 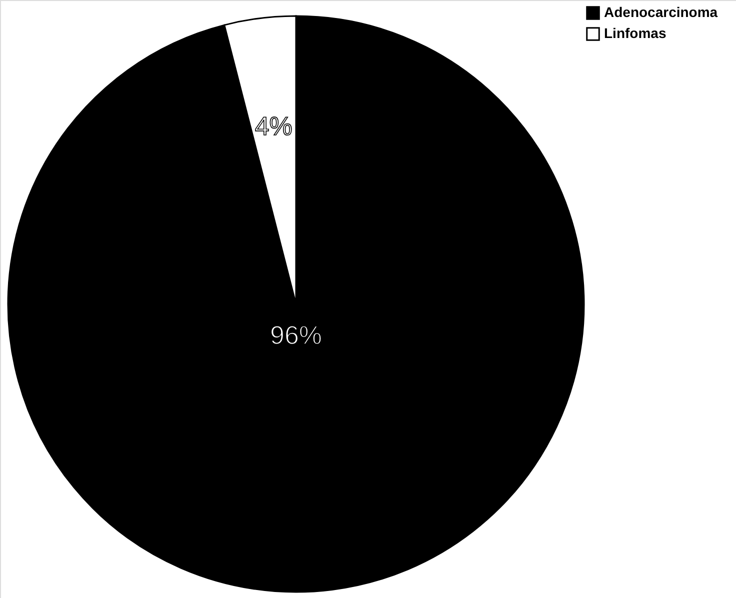 What do you see at coordinates (273, 125) in the screenshot?
I see `data-label: 4%` at bounding box center [273, 125].